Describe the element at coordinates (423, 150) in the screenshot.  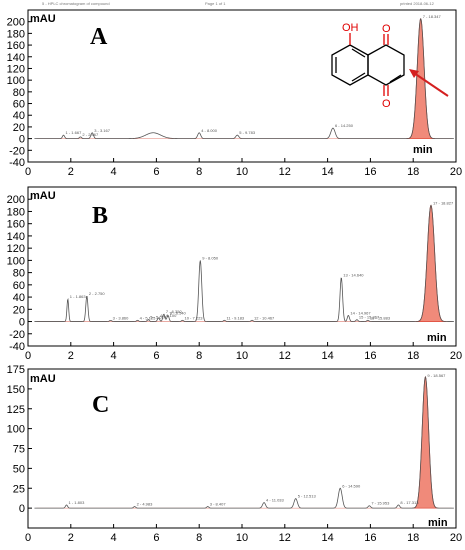
I see `panel-a-x-unit: min` at that location.